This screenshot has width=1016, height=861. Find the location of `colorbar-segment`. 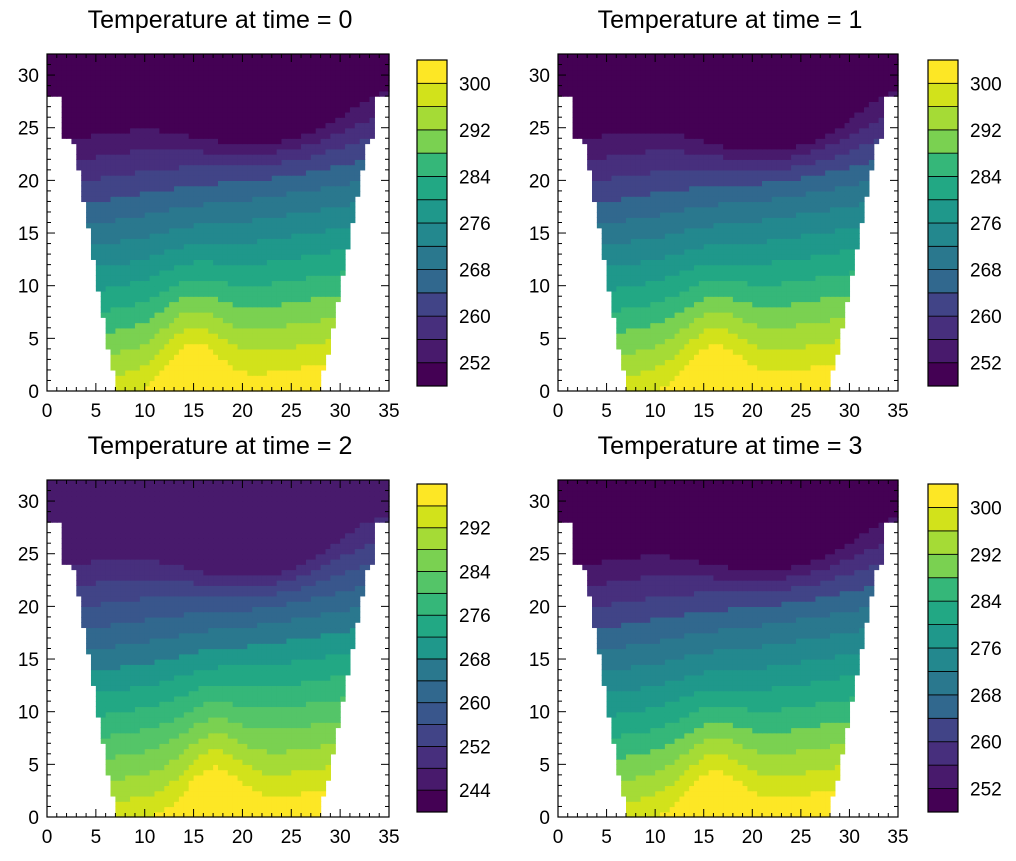

colorbar-segment is located at coordinates (432, 304).